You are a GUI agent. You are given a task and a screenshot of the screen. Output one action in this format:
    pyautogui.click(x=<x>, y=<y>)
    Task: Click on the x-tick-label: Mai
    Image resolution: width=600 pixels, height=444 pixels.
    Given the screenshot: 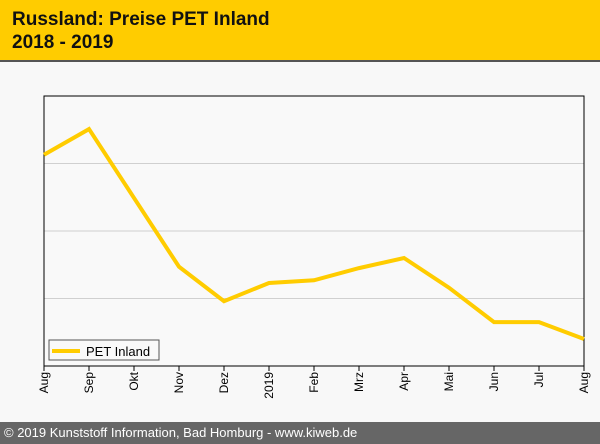 What is the action you would take?
    pyautogui.click(x=449, y=381)
    